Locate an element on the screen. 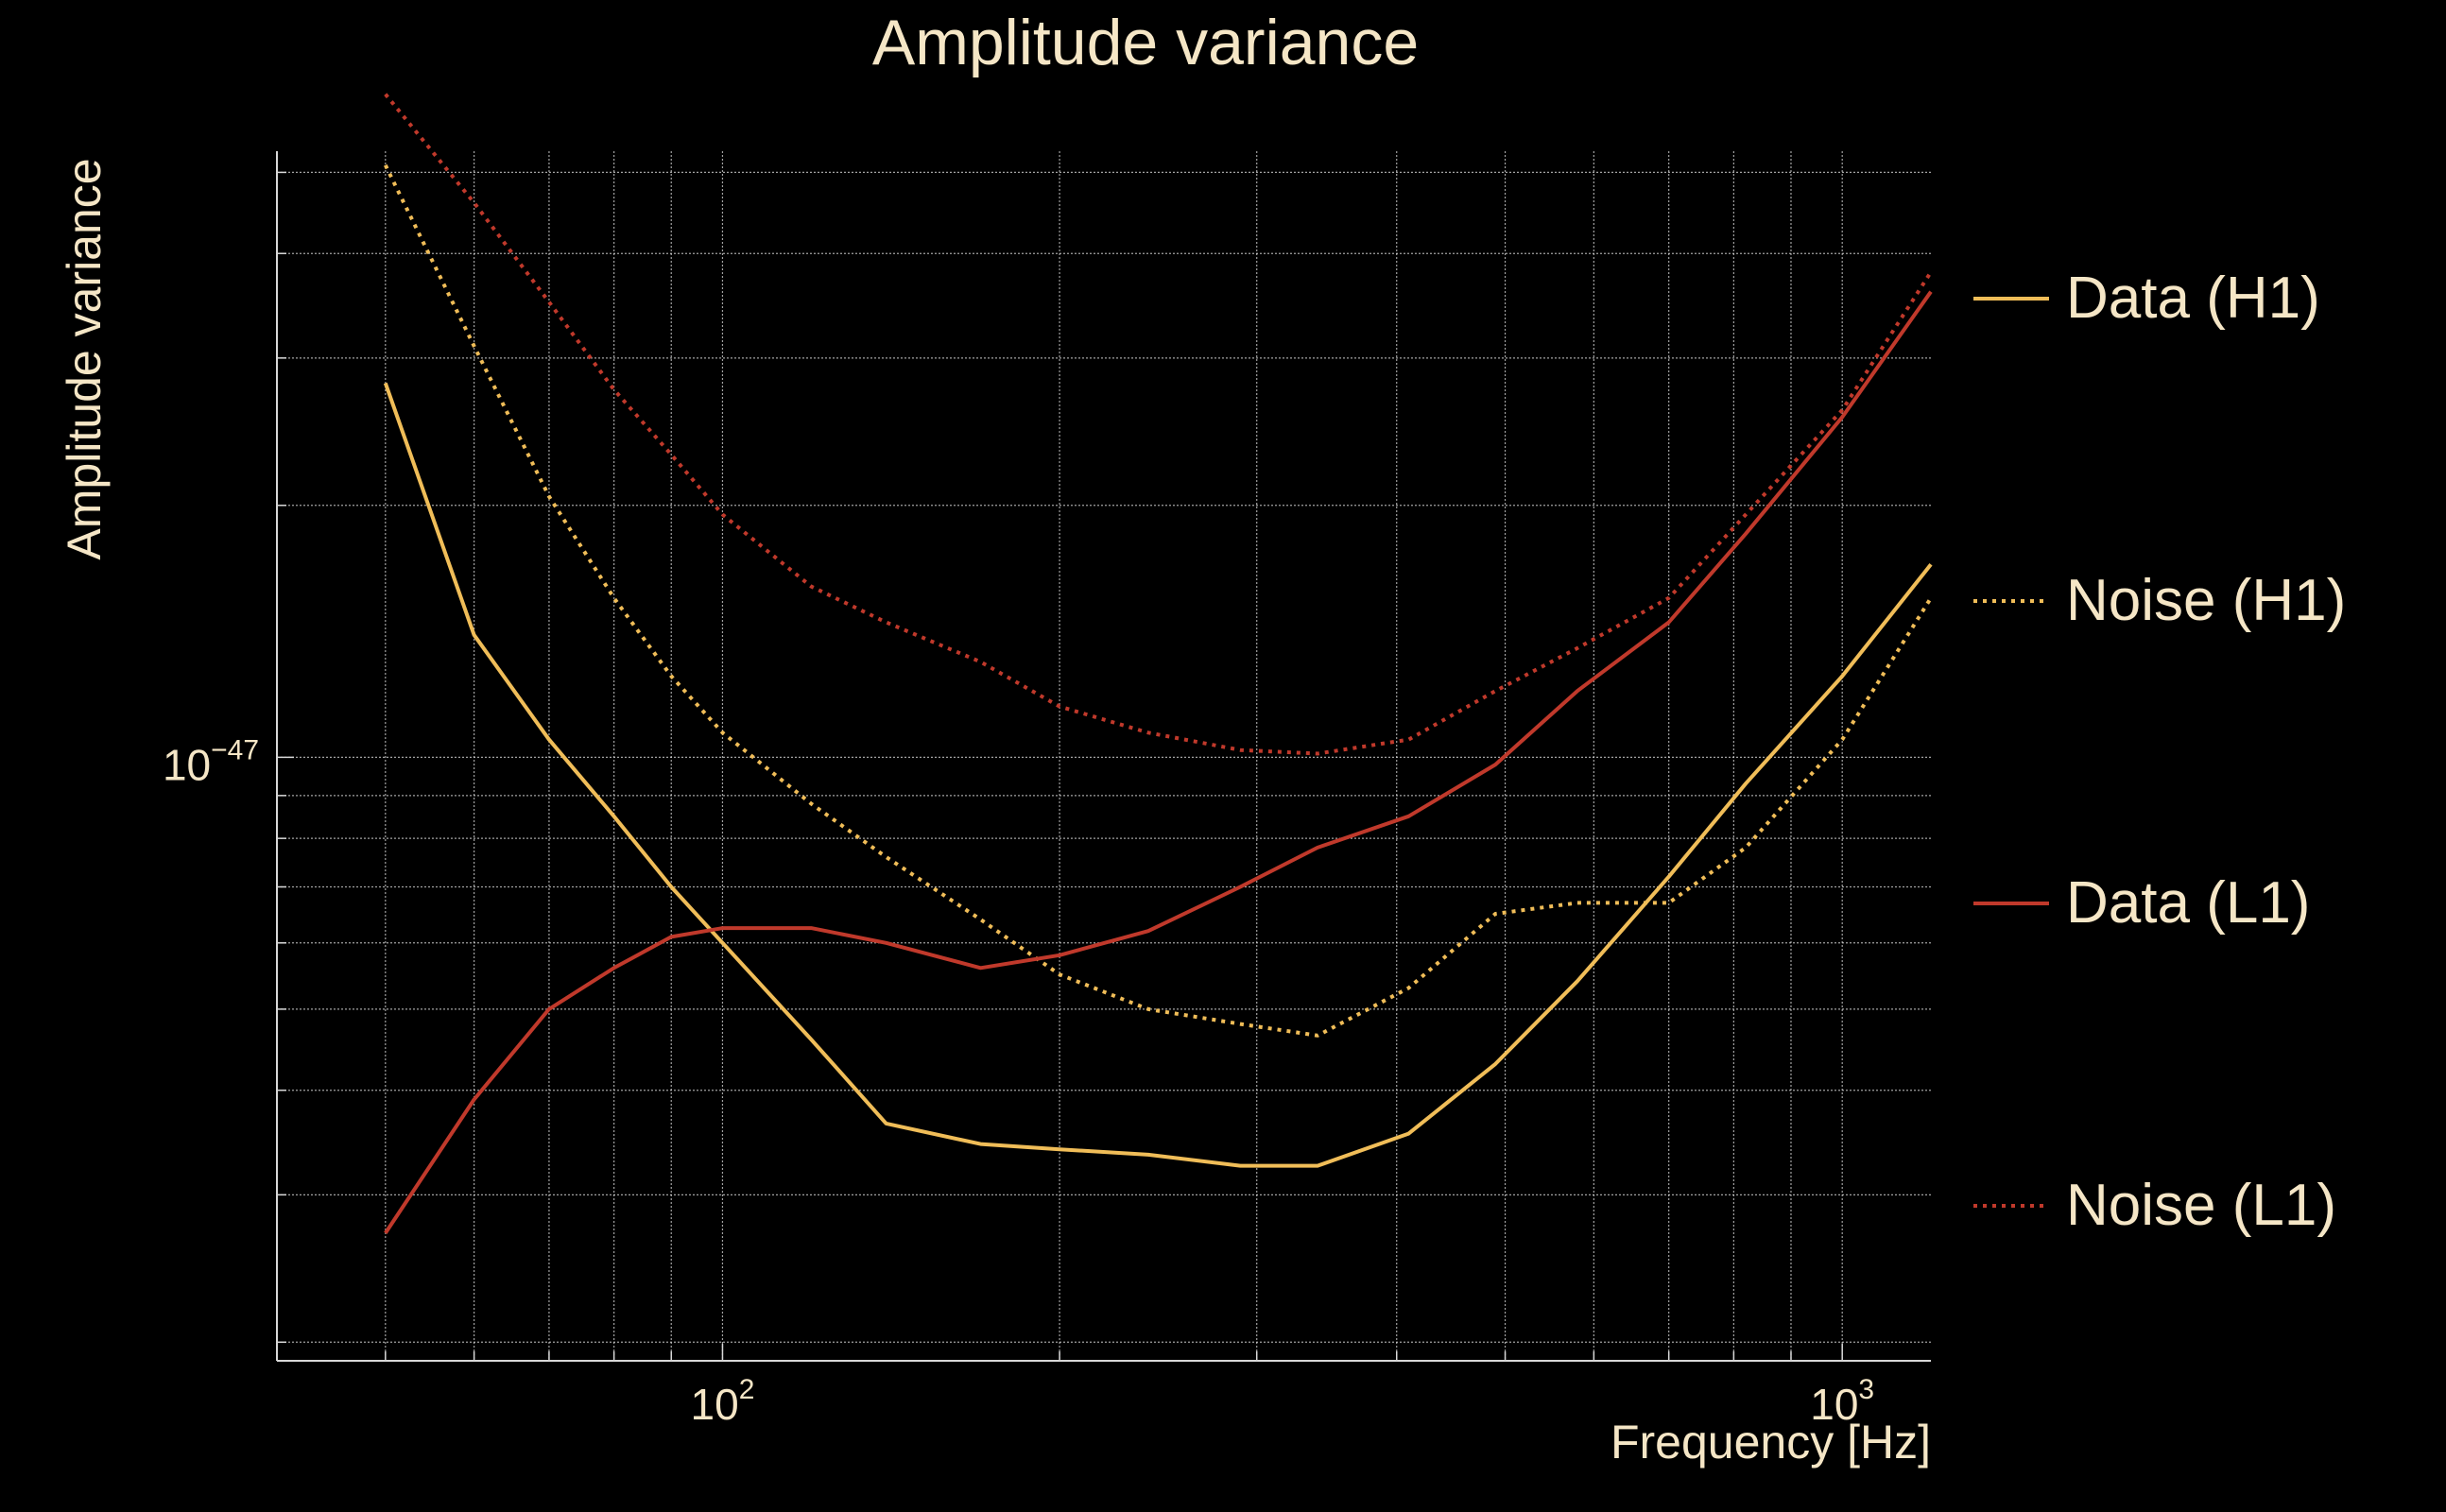 This screenshot has width=2446, height=1512. legend-label: Data (H1) is located at coordinates (2193, 298).